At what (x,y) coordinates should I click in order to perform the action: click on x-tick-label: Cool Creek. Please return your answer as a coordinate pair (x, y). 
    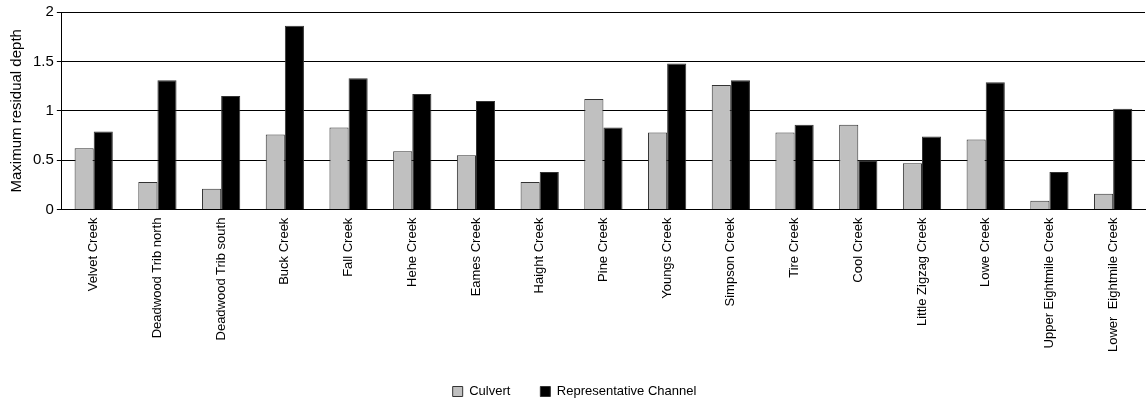
    Looking at the image, I should click on (857, 250).